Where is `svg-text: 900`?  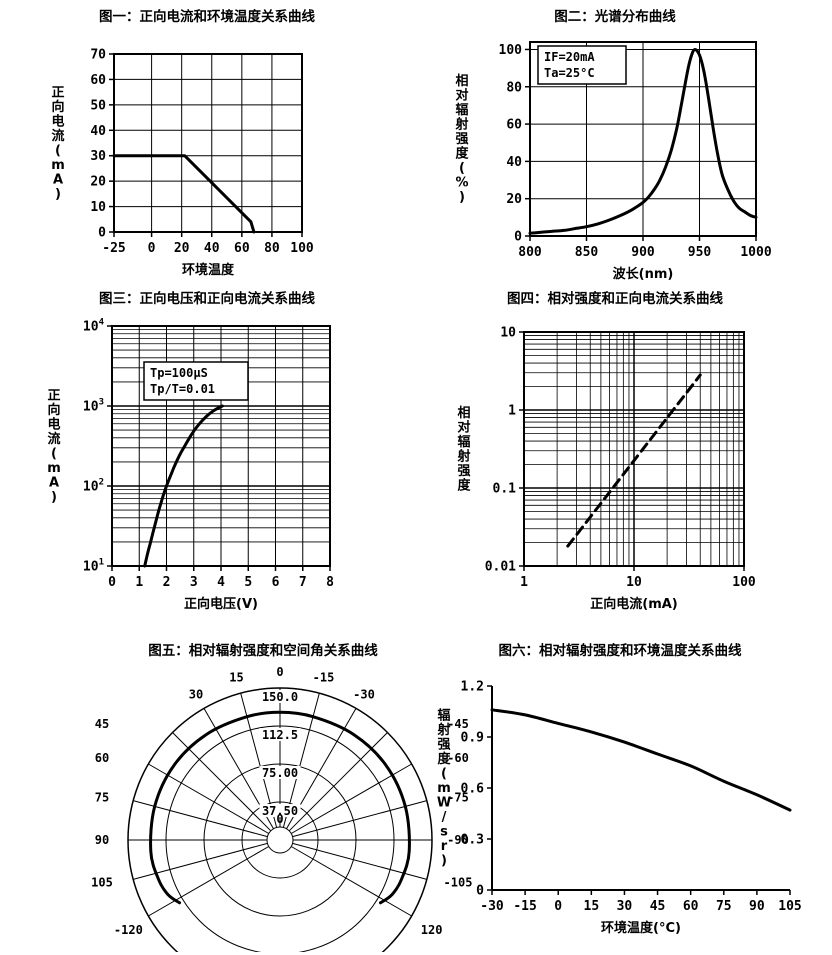 svg-text: 900 is located at coordinates (643, 252).